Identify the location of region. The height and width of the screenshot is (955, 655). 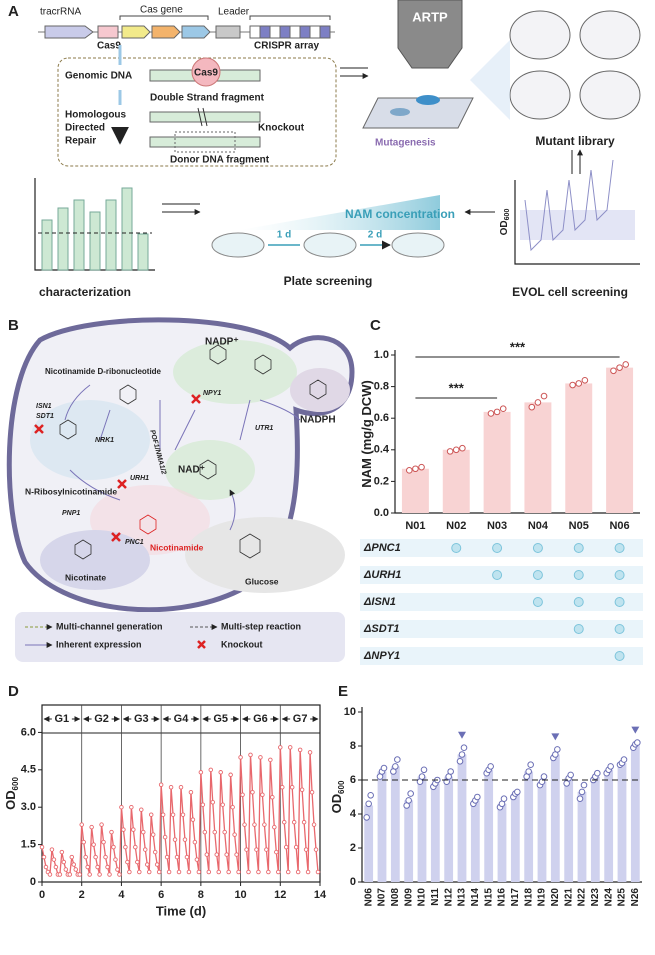
(90, 440).